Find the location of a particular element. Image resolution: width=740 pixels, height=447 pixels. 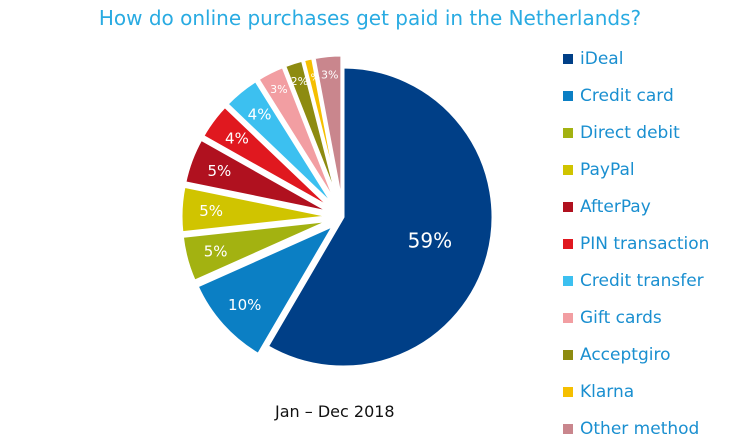

slice-label-afterpay: 5% is located at coordinates (219, 171).